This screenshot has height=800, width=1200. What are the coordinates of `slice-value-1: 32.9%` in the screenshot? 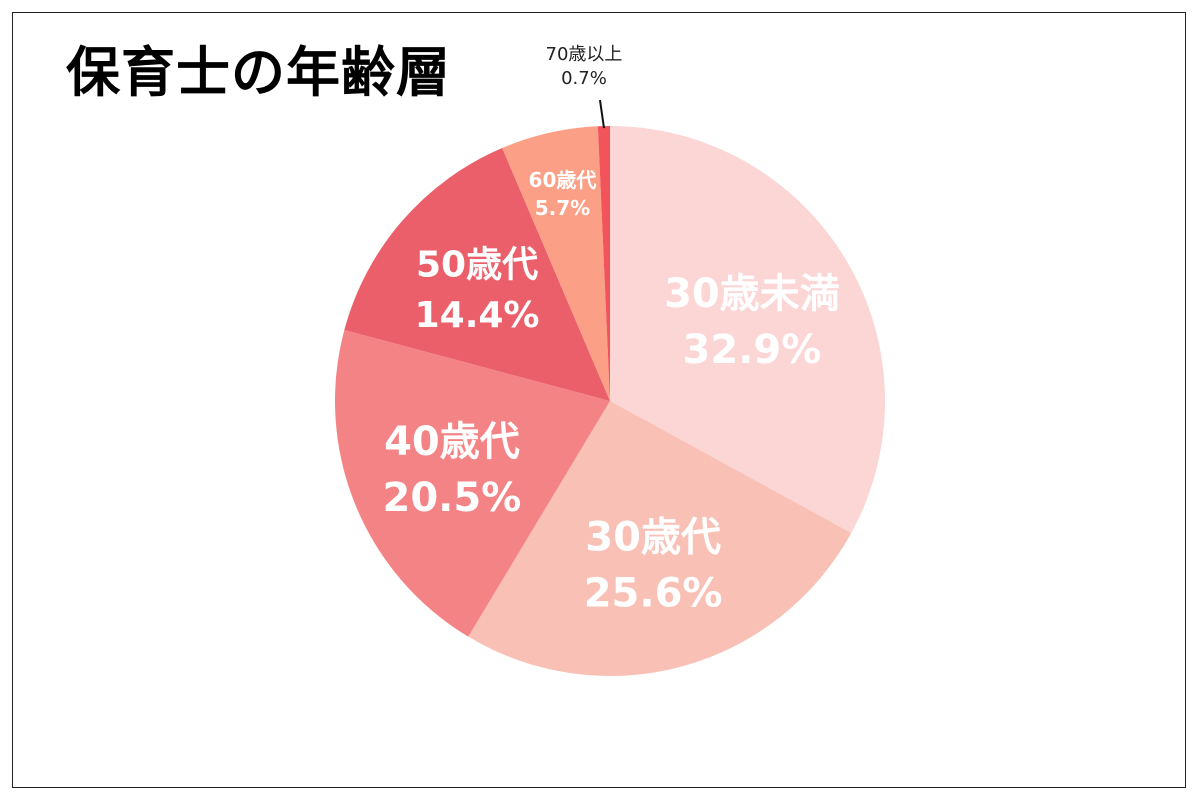 It's located at (752, 350).